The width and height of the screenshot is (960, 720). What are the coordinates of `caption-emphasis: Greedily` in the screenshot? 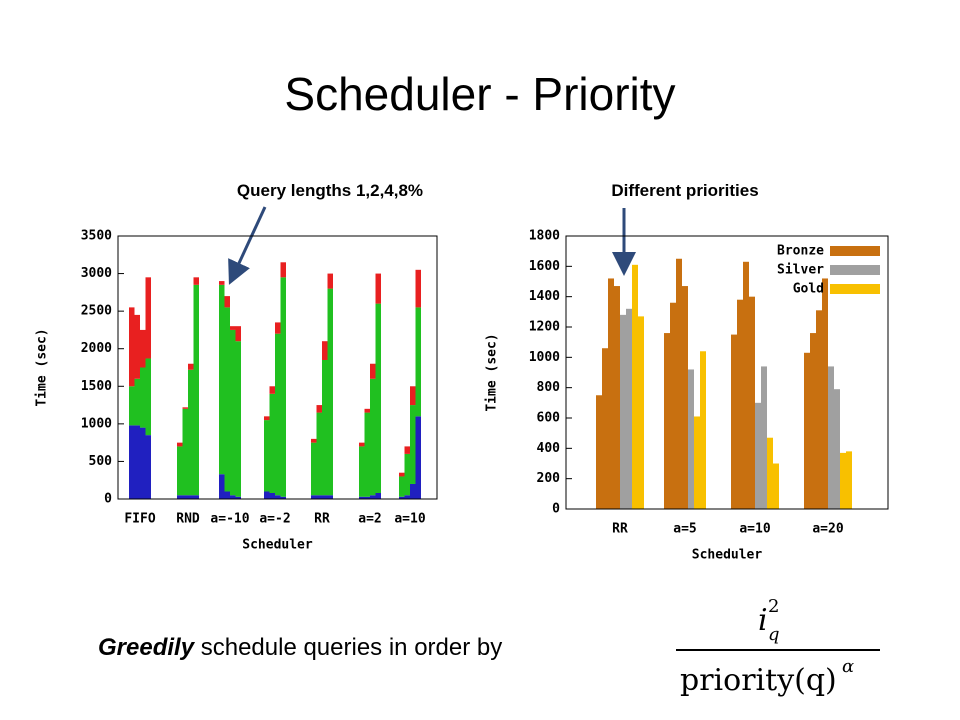 It's located at (147, 647).